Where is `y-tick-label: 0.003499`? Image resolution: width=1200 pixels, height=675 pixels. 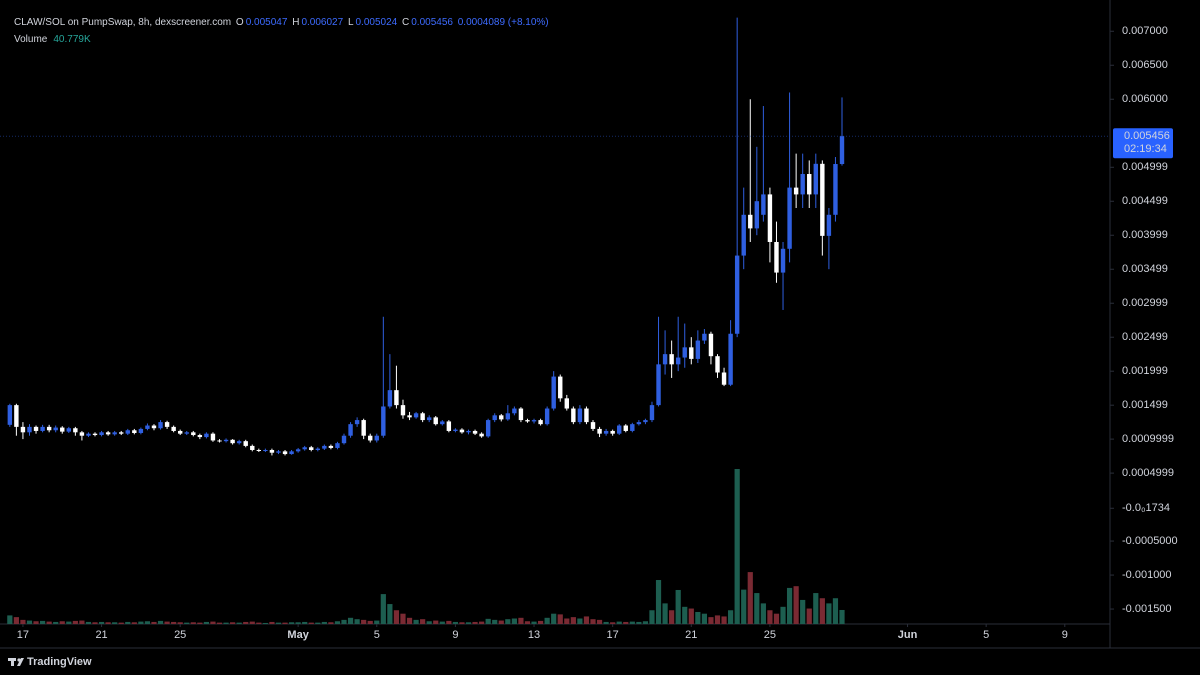
y-tick-label: 0.003499 is located at coordinates (1145, 269).